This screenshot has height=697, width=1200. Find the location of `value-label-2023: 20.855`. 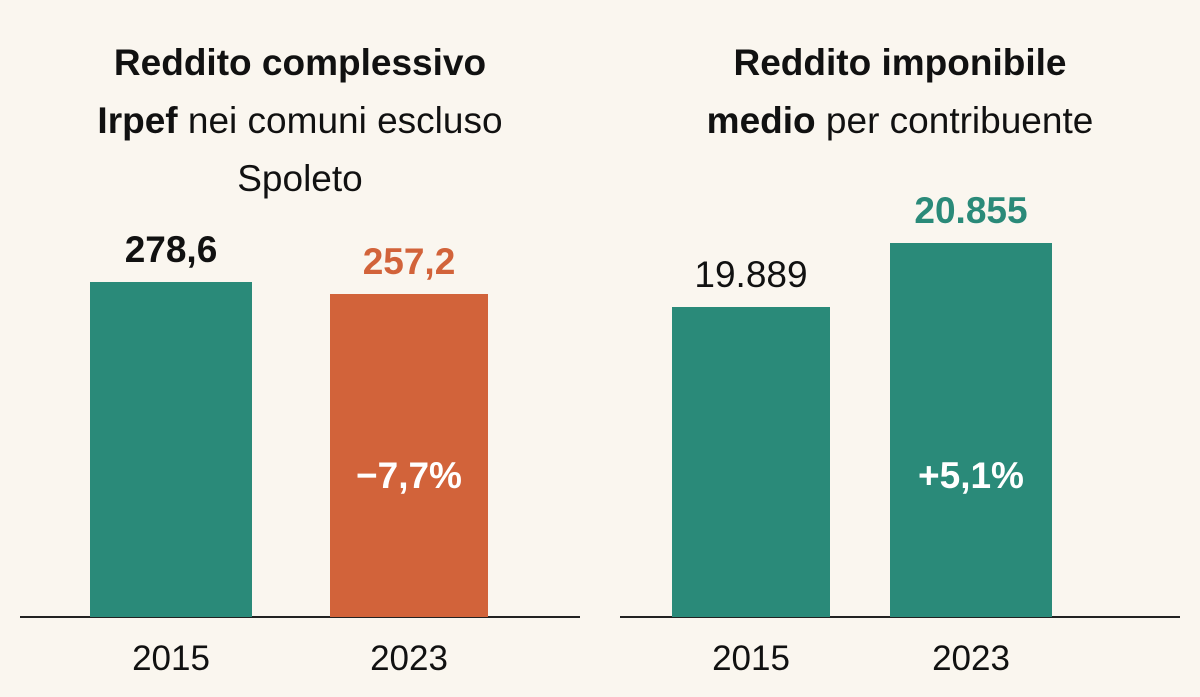

value-label-2023: 20.855 is located at coordinates (970, 210).